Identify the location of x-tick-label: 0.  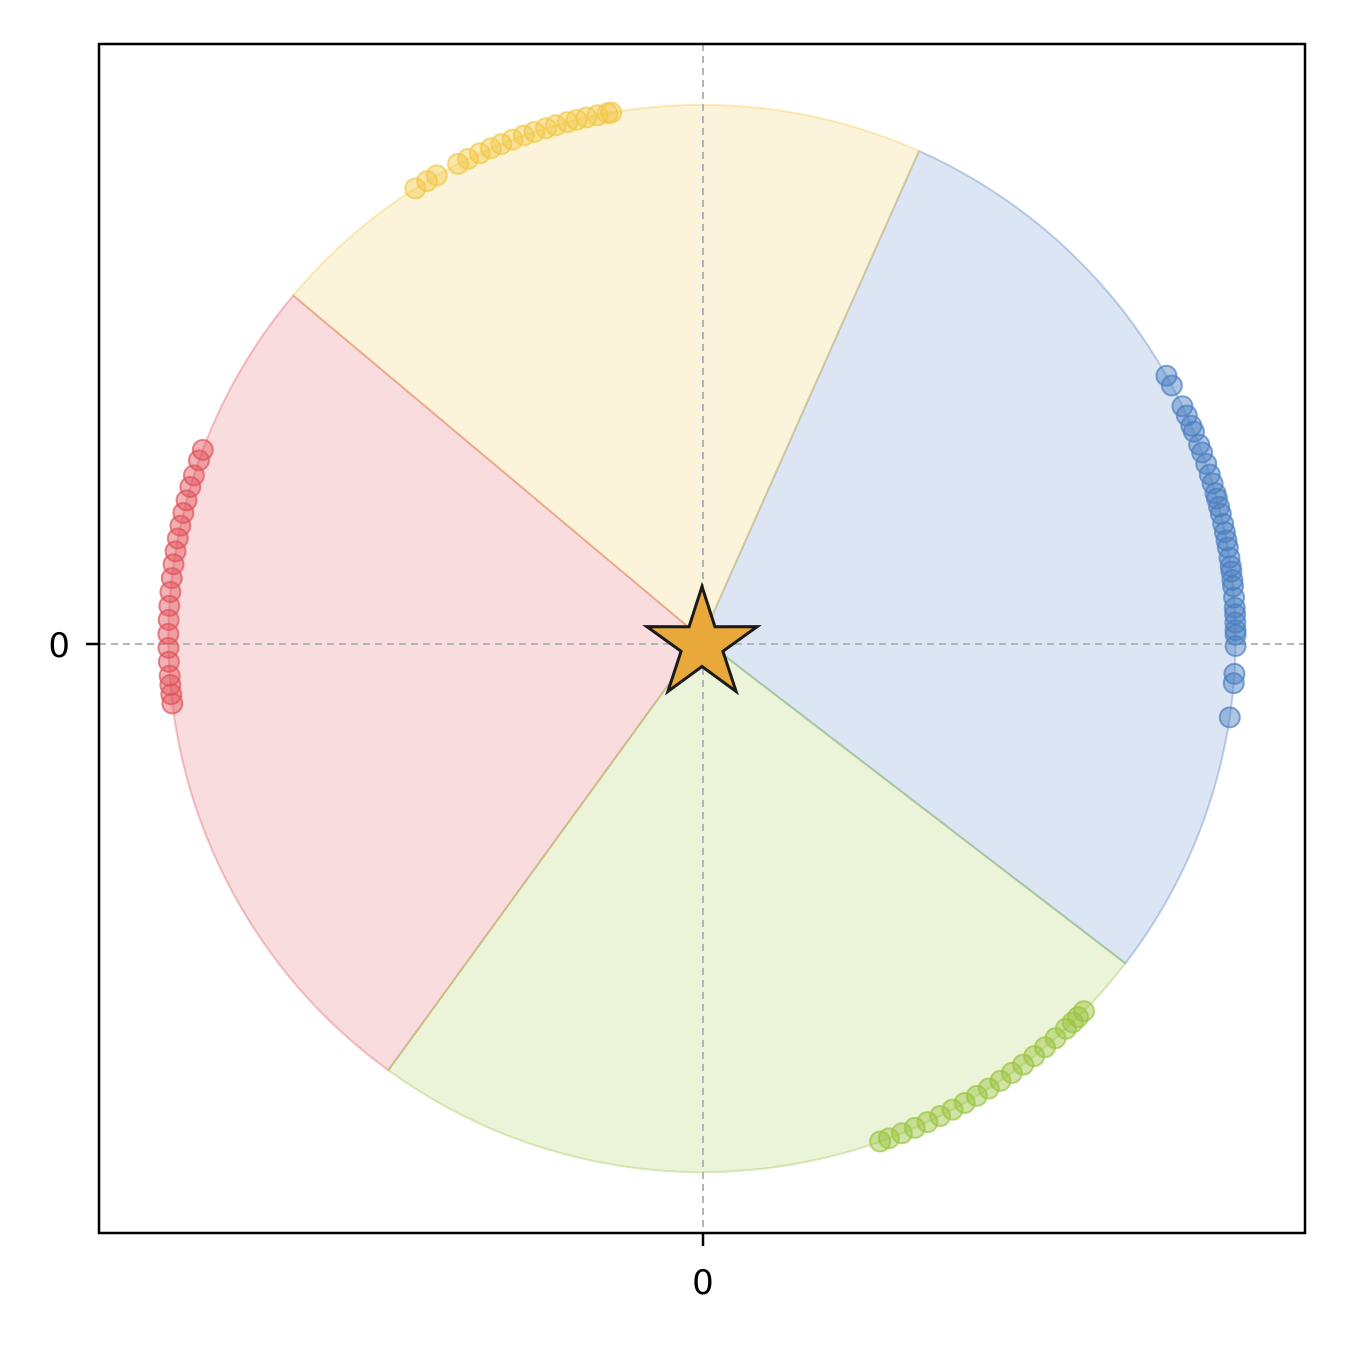
(703, 1283).